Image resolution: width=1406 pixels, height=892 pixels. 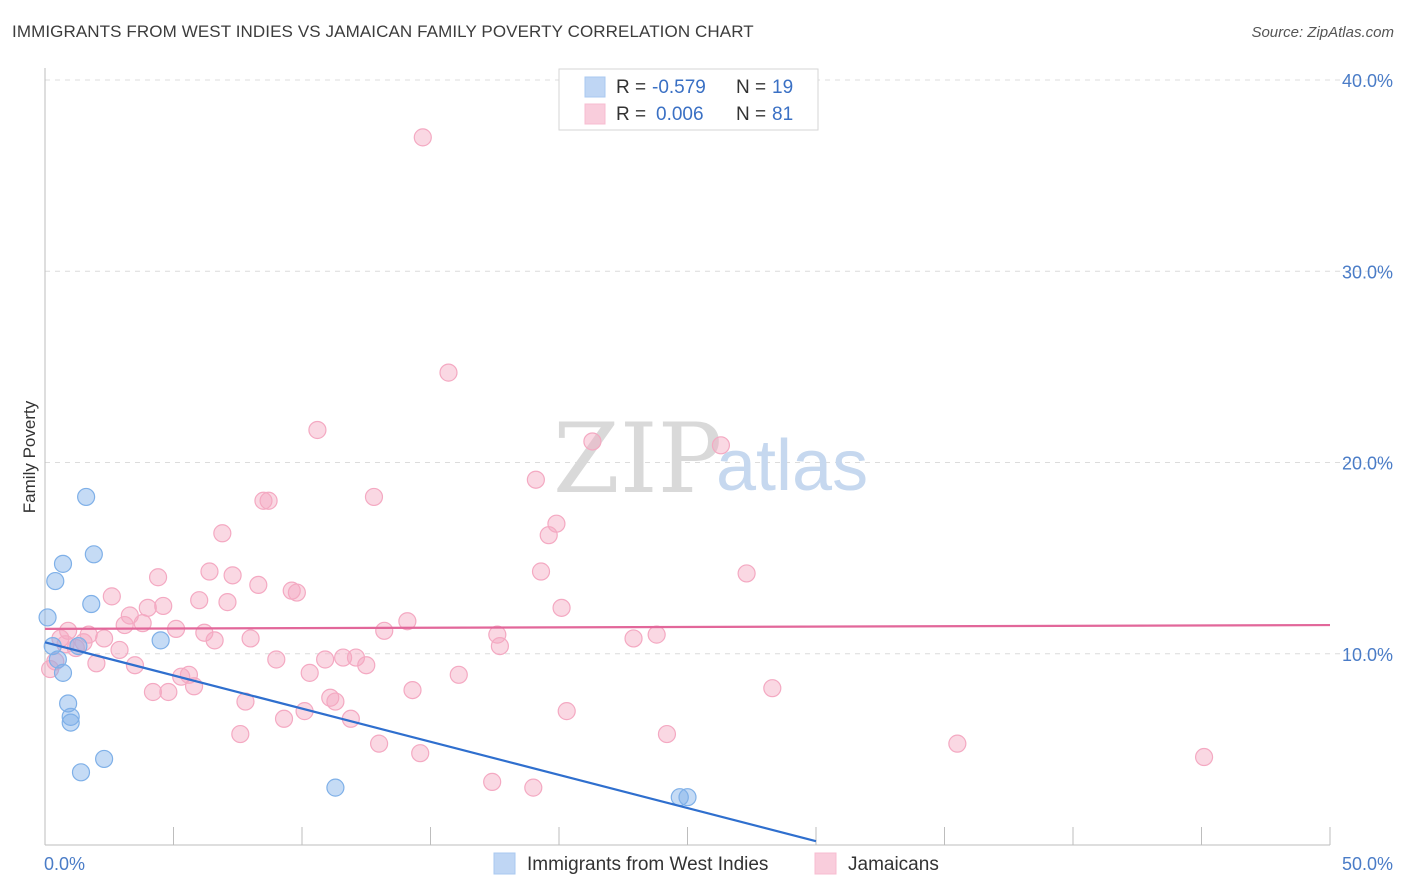 What do you see at coordinates (64, 864) in the screenshot?
I see `x-tick-label-0: 0.0%` at bounding box center [64, 864].